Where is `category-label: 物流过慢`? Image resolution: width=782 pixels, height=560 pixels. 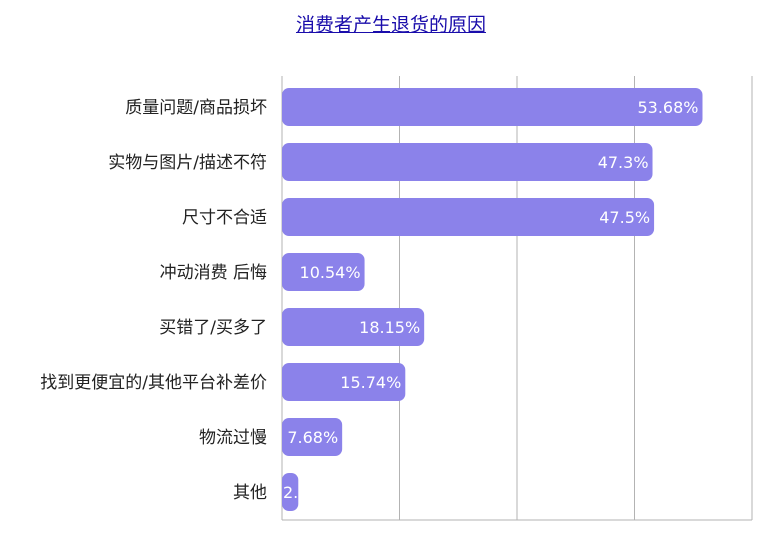 category-label: 物流过慢 is located at coordinates (233, 437).